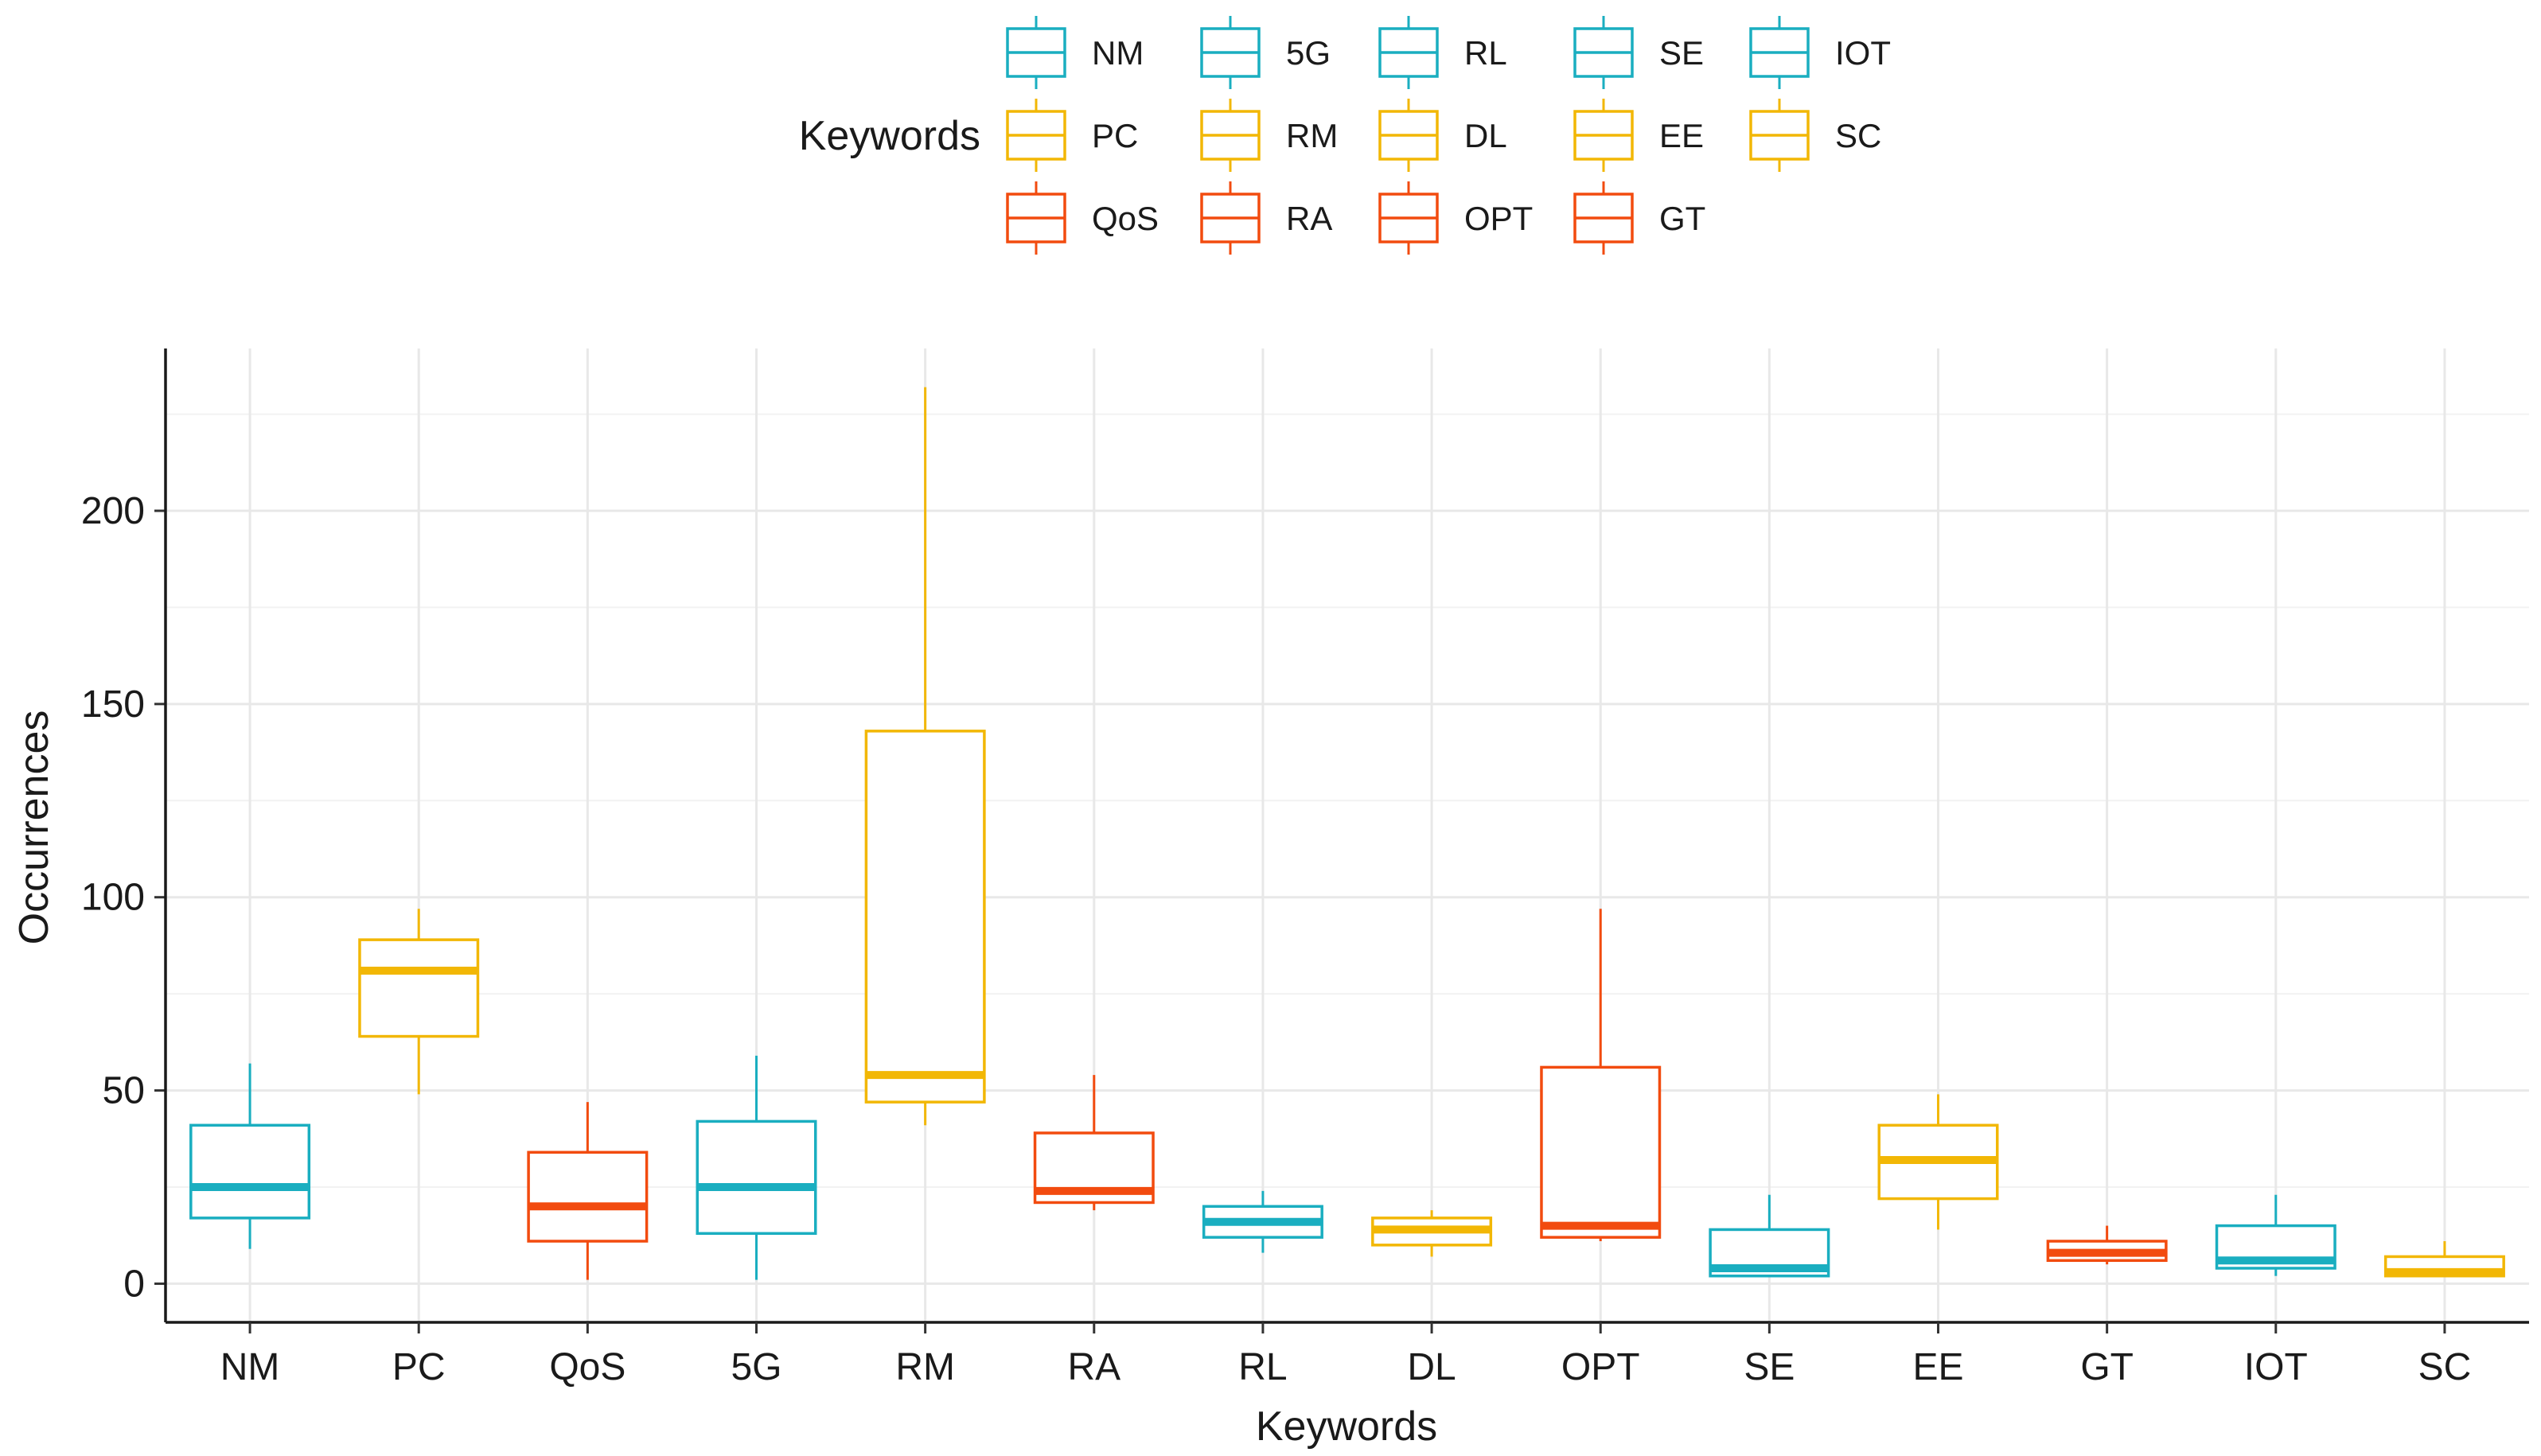 The image size is (2541, 1456). I want to click on legend-label: EE, so click(1682, 135).